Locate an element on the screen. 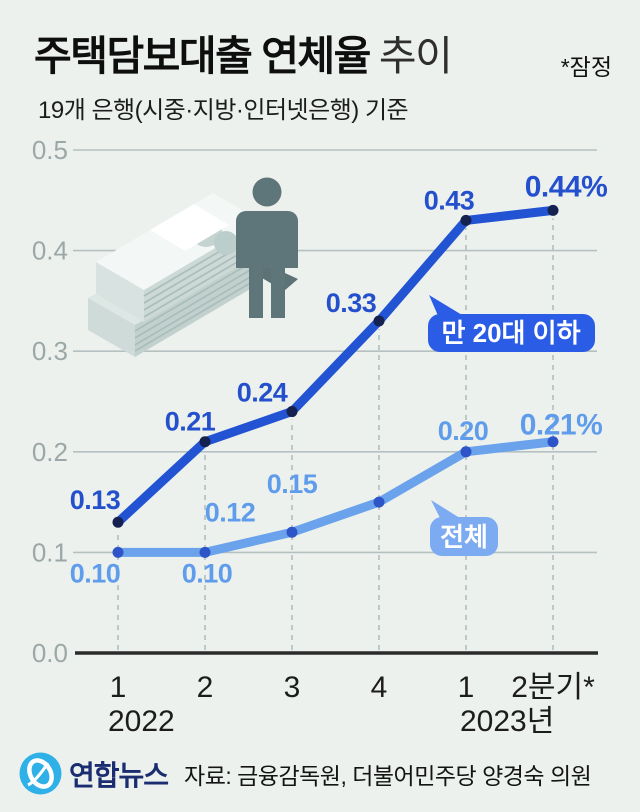 Image resolution: width=640 pixels, height=812 pixels. value-label: 0.13 is located at coordinates (95, 500).